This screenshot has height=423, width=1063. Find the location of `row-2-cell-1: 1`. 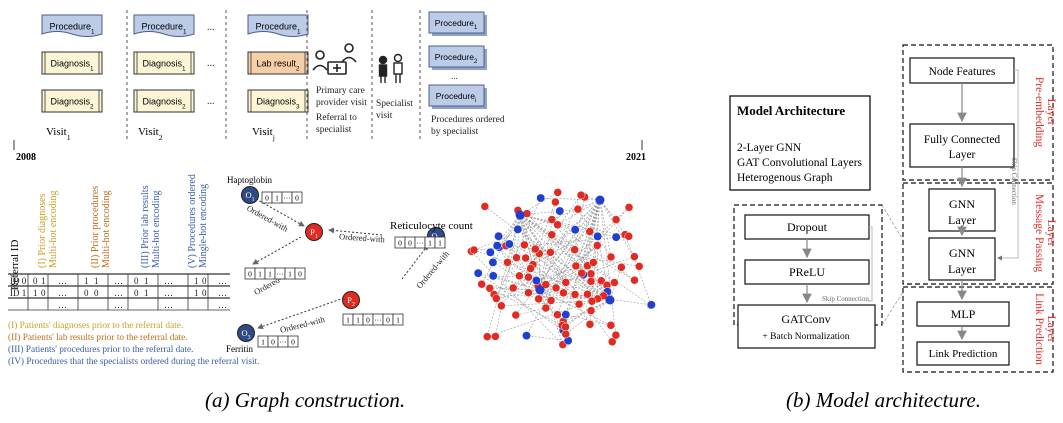

row-2-cell-1: 1 is located at coordinates (35, 293).